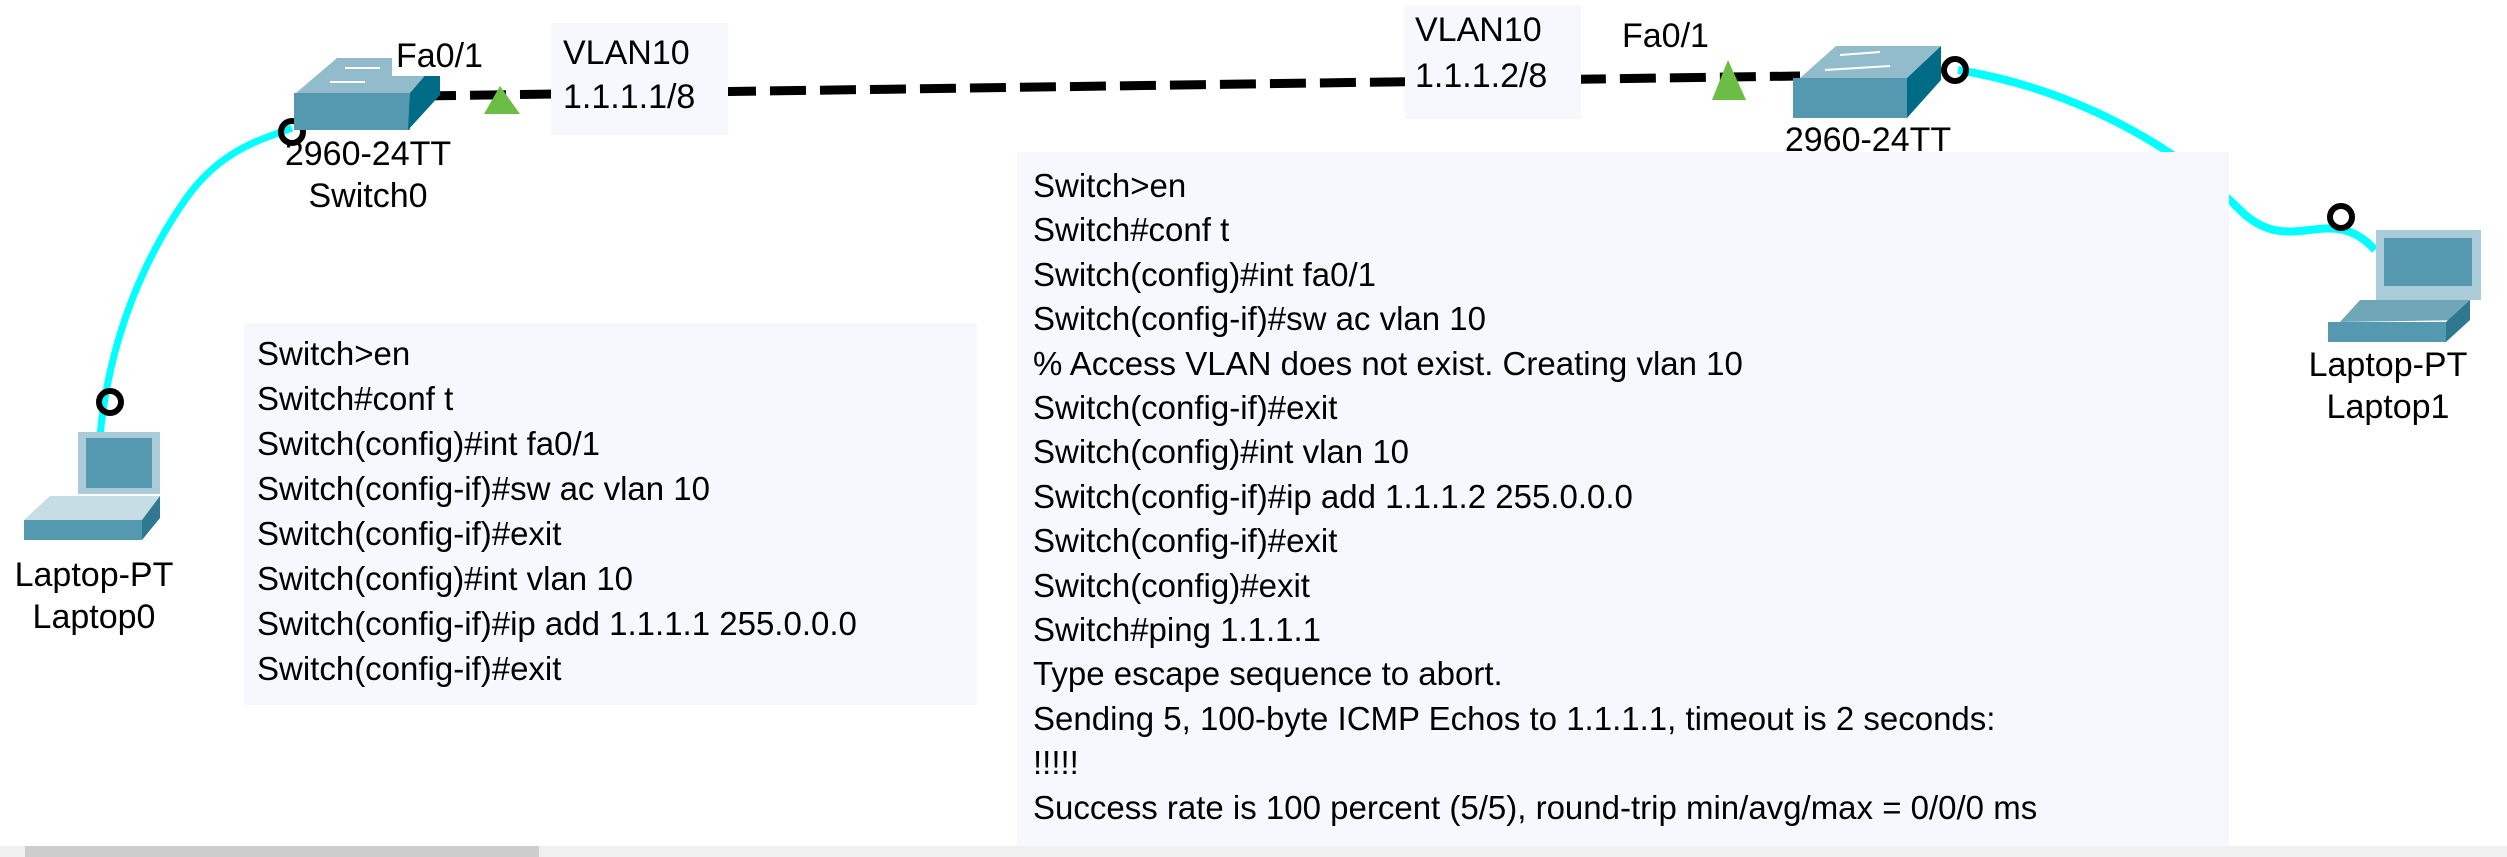 The image size is (2507, 857). Describe the element at coordinates (92, 486) in the screenshot. I see `laptop0-laptop-icon` at that location.